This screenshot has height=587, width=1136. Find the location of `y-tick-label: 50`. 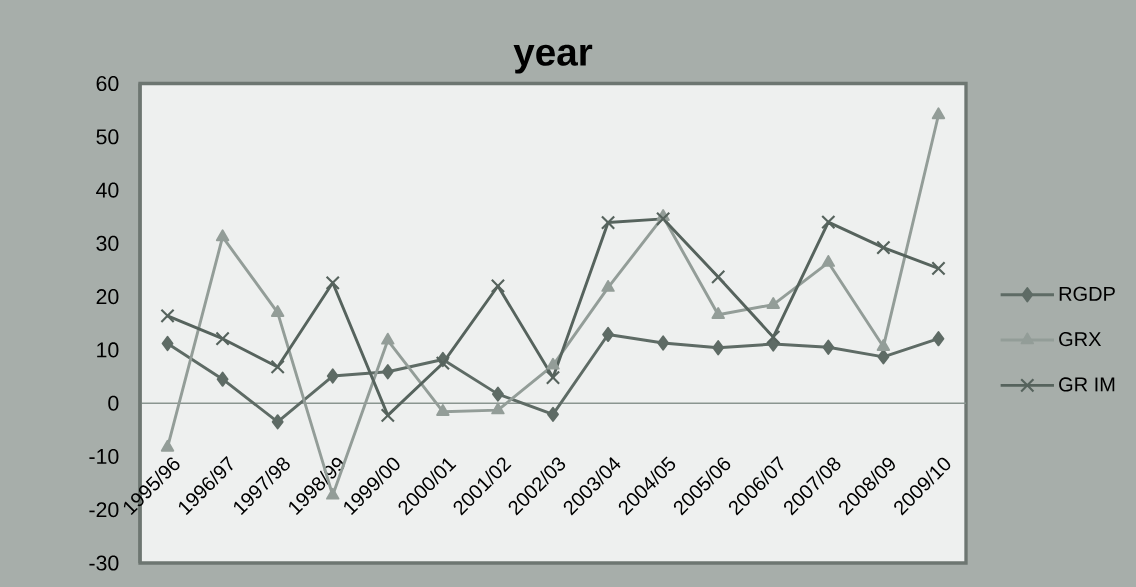

y-tick-label: 50 is located at coordinates (107, 137).